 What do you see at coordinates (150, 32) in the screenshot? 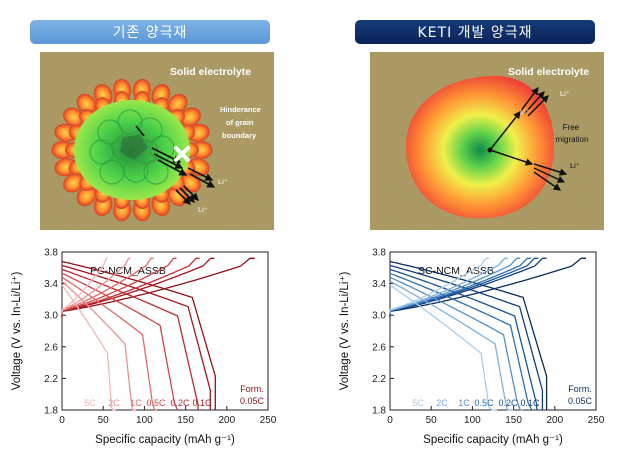
I see `header-conventional-cathode: 기존 양극재` at bounding box center [150, 32].